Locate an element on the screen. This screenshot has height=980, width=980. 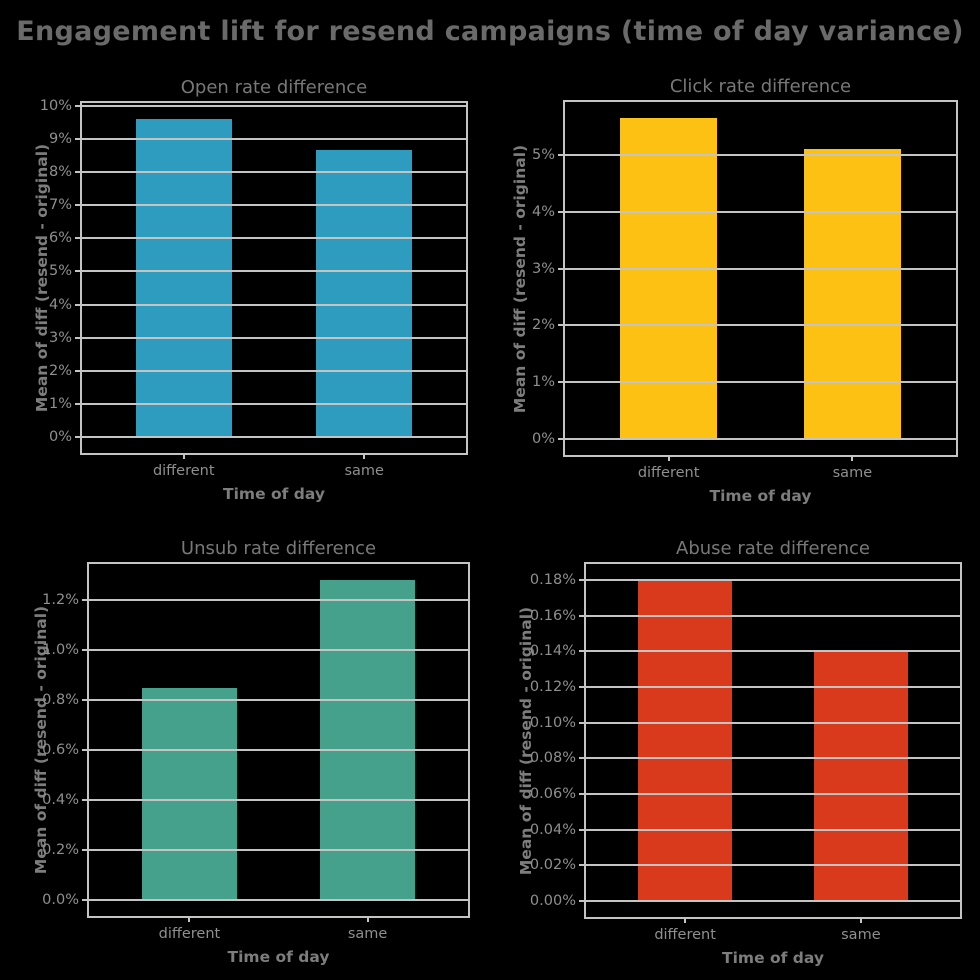
bar-different is located at coordinates (668, 278).